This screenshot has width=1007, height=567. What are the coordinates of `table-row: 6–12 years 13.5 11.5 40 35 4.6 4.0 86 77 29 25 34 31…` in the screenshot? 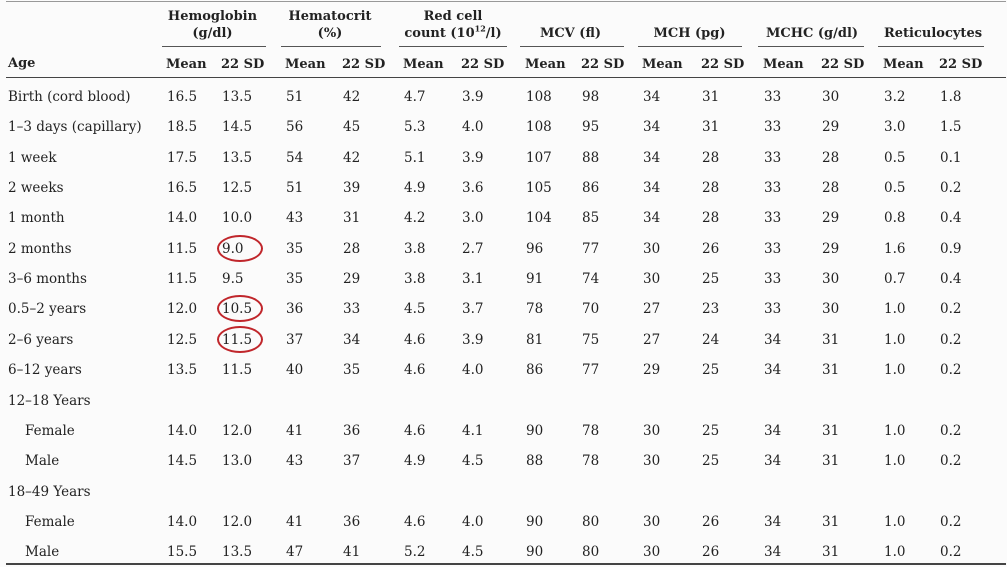 It's located at (503, 376).